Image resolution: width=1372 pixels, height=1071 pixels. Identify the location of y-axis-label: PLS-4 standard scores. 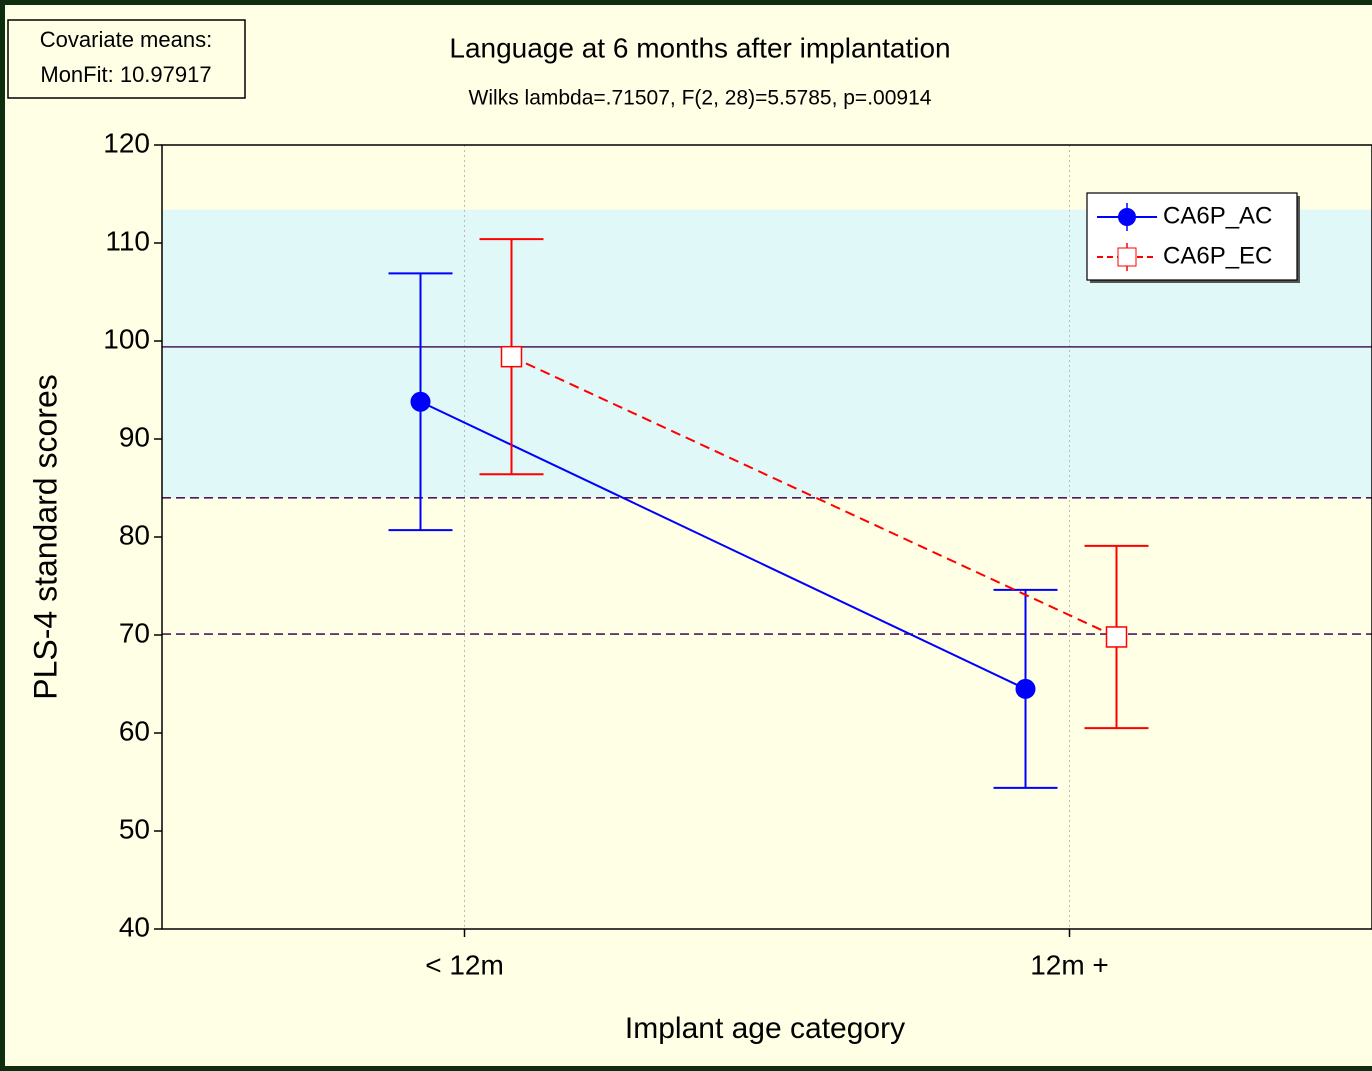
(45, 537).